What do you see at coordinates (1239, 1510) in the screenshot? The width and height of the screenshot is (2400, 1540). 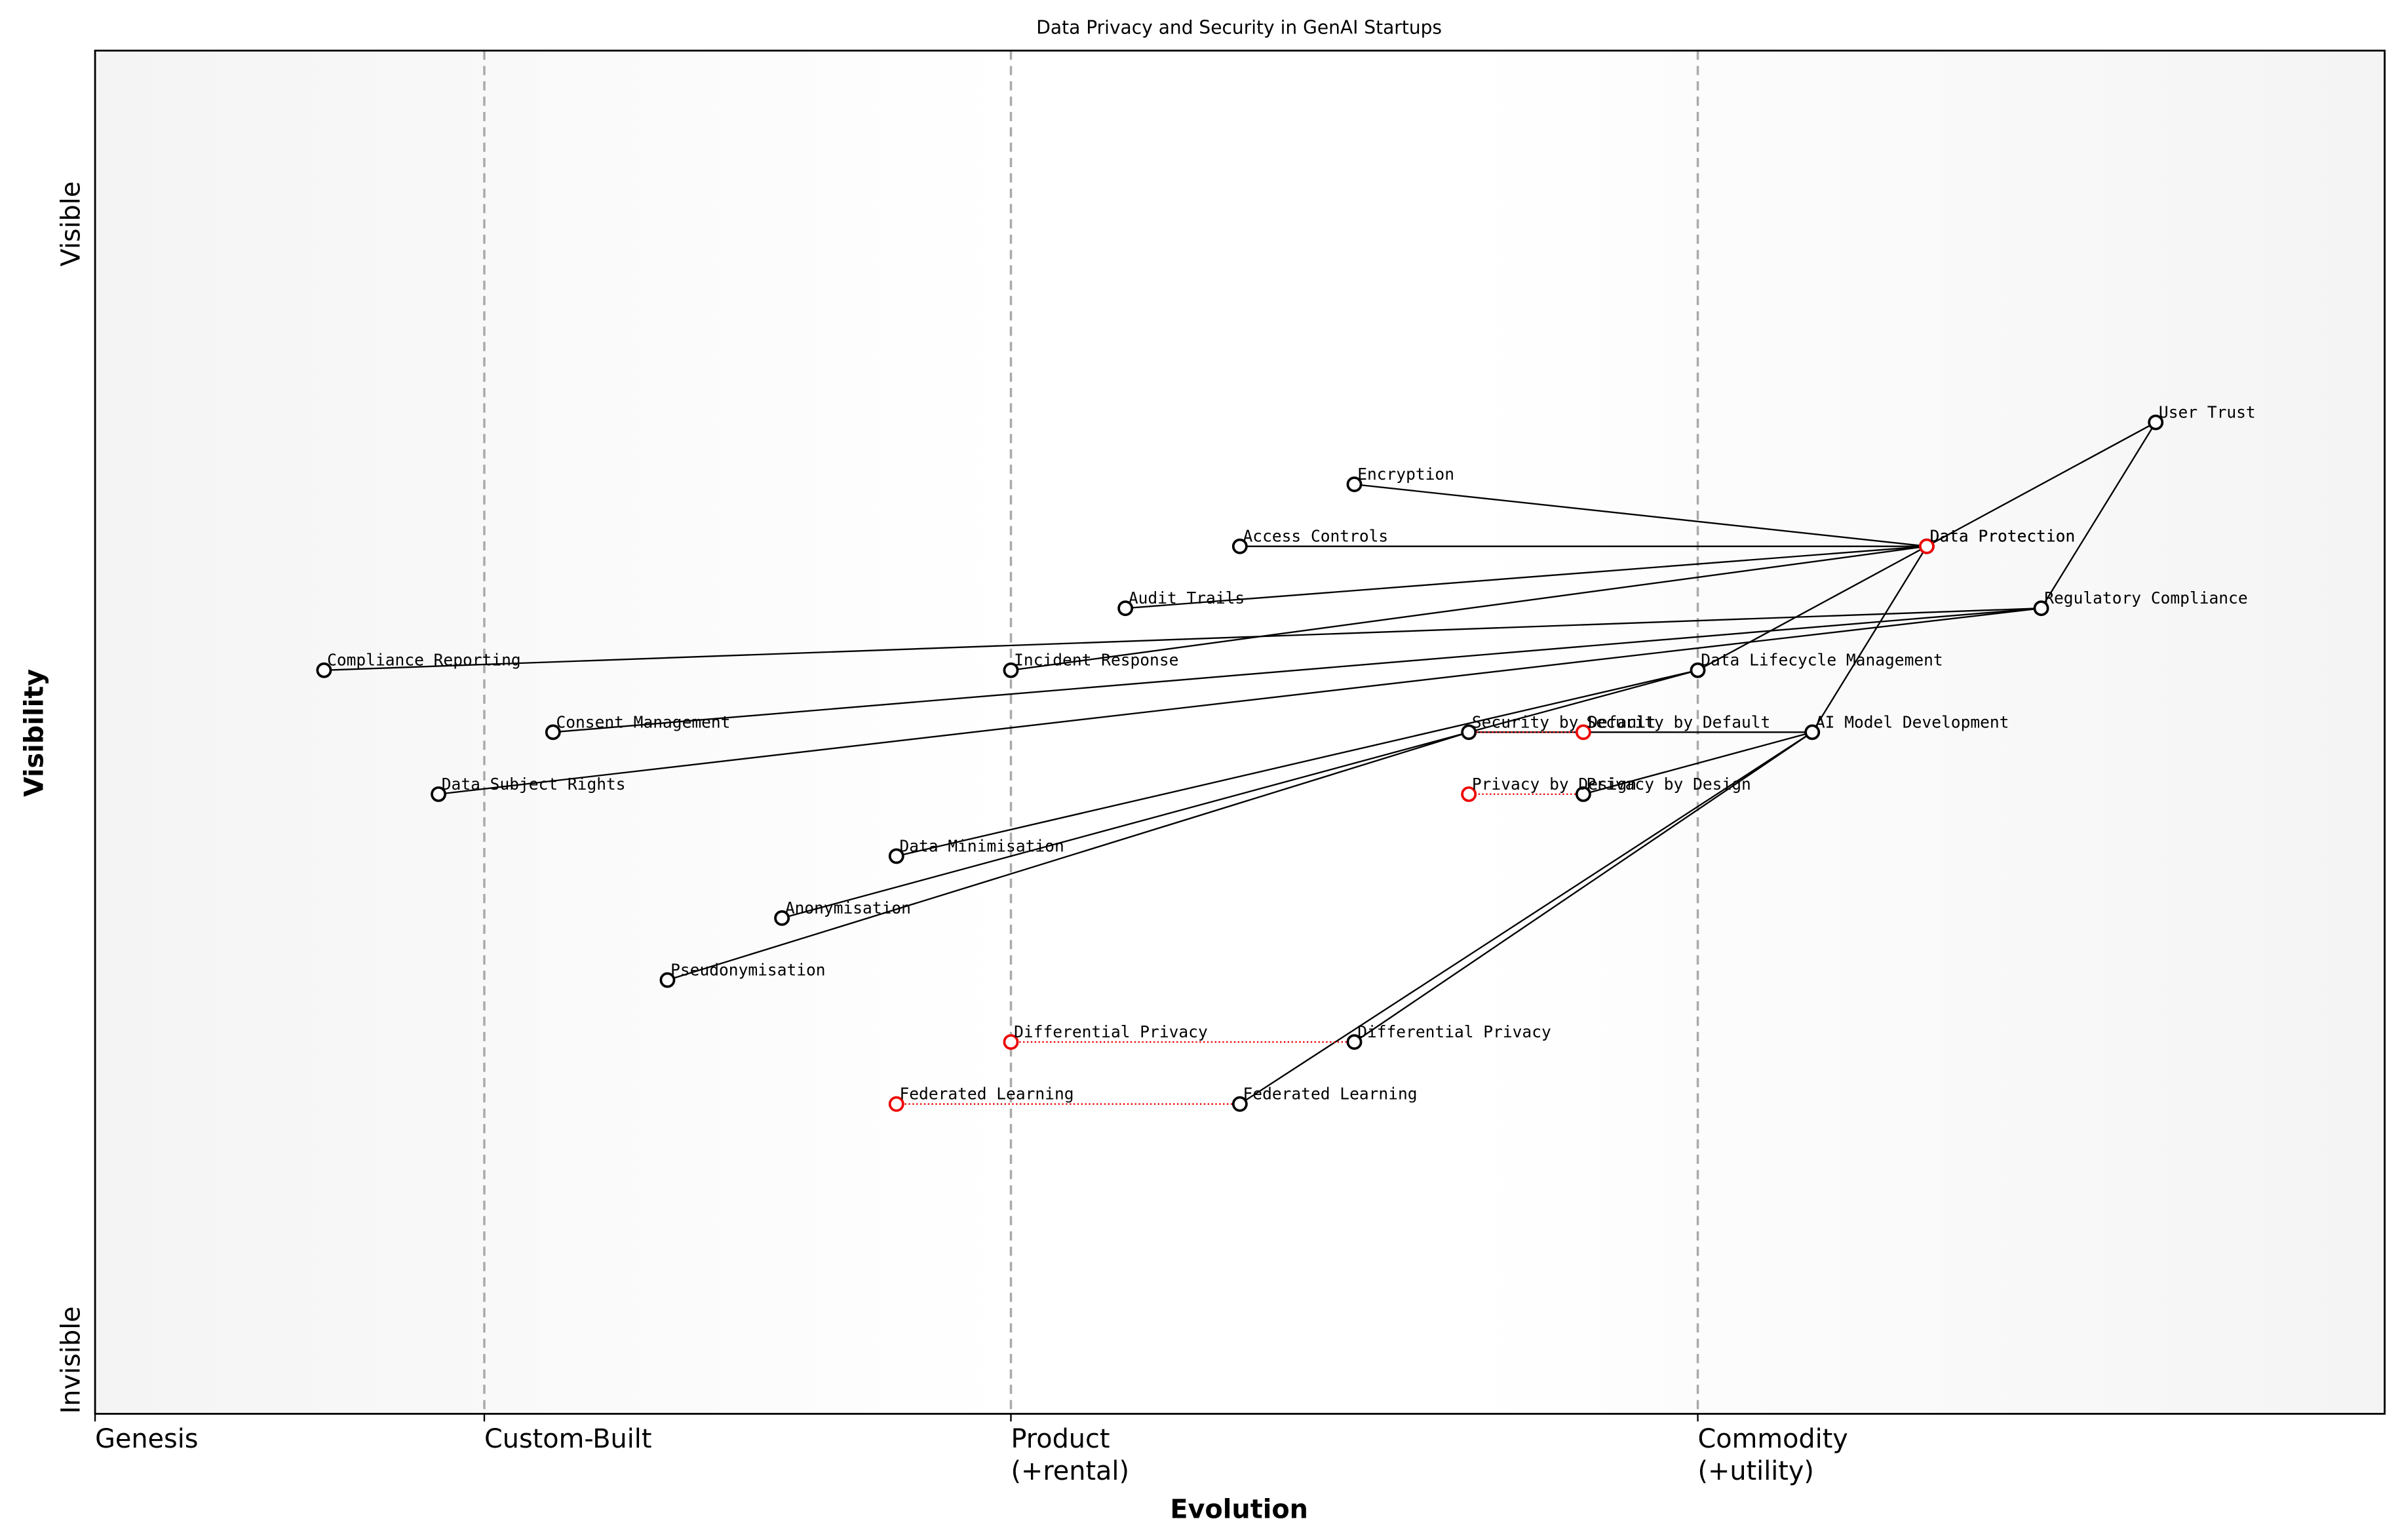 I see `x-axis-label: Evolution` at bounding box center [1239, 1510].